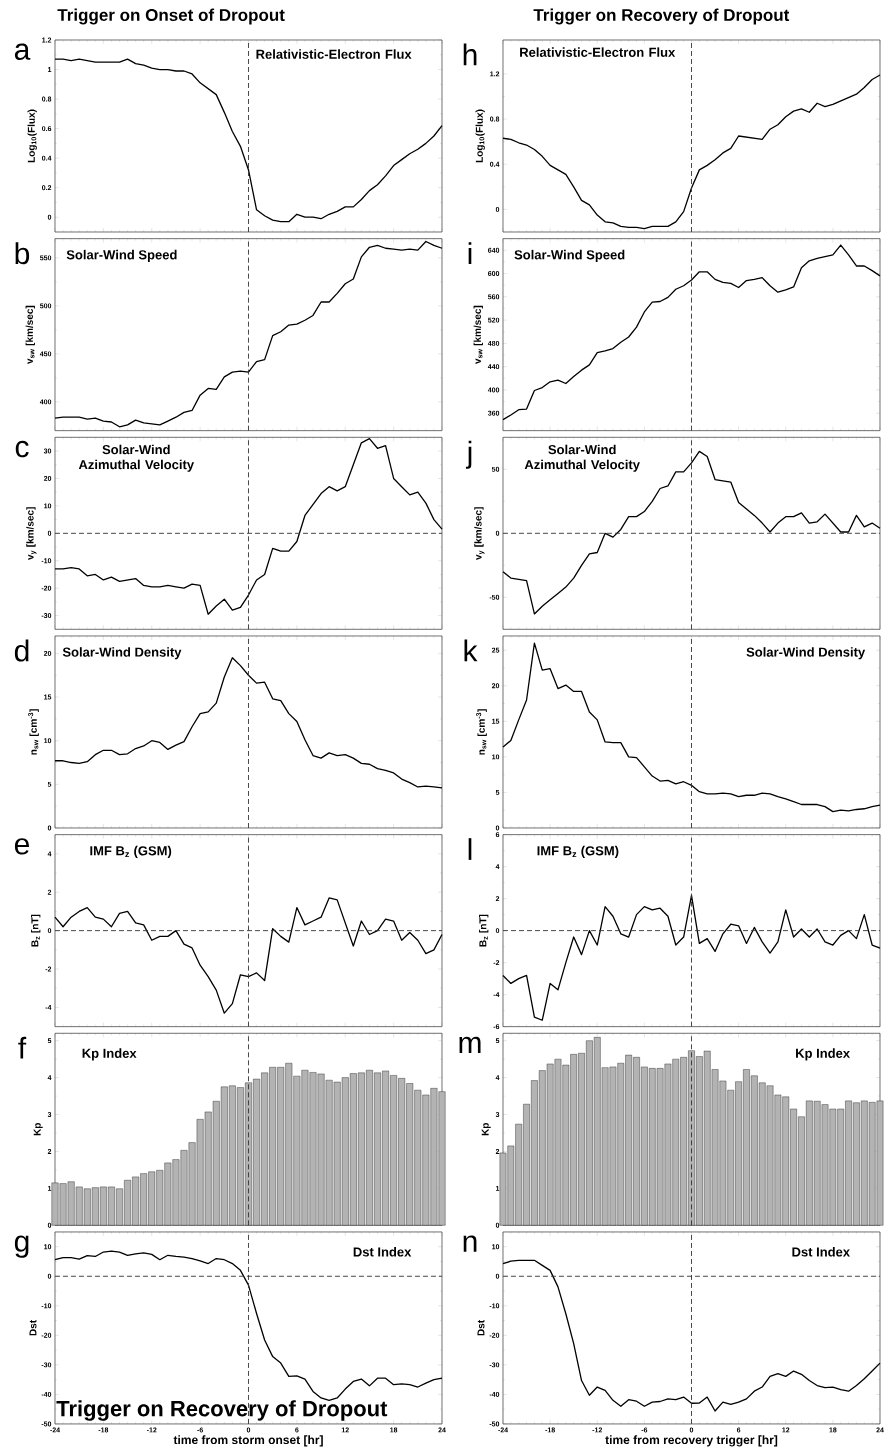  What do you see at coordinates (470, 54) in the screenshot?
I see `text: h` at bounding box center [470, 54].